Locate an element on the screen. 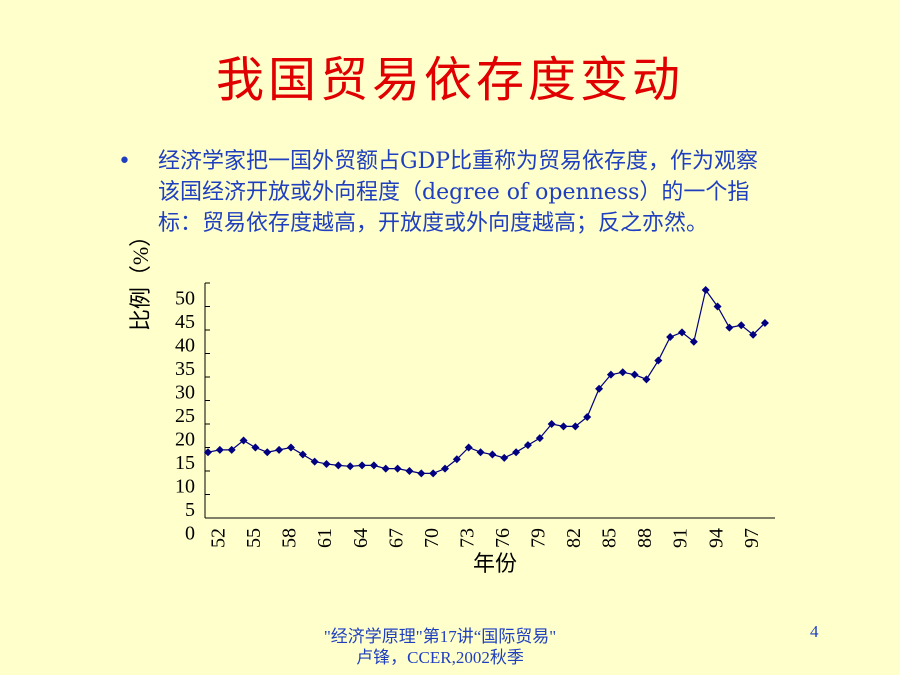 This screenshot has height=675, width=900. x-tick-label: 55 is located at coordinates (254, 538).